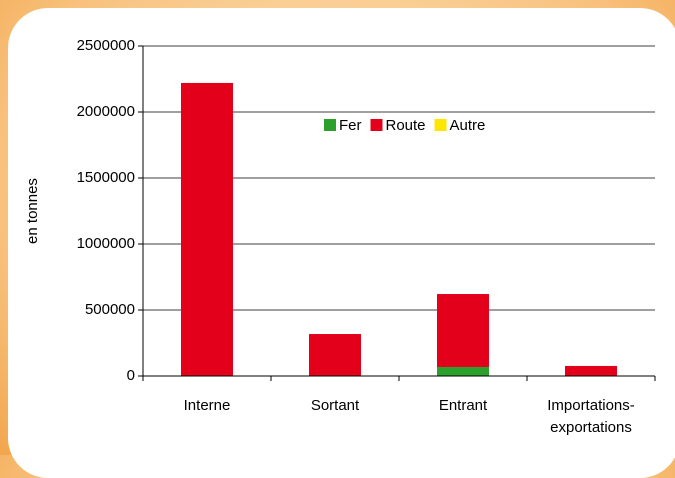 The width and height of the screenshot is (675, 478). What do you see at coordinates (106, 177) in the screenshot?
I see `y-tick-label: 1500000` at bounding box center [106, 177].